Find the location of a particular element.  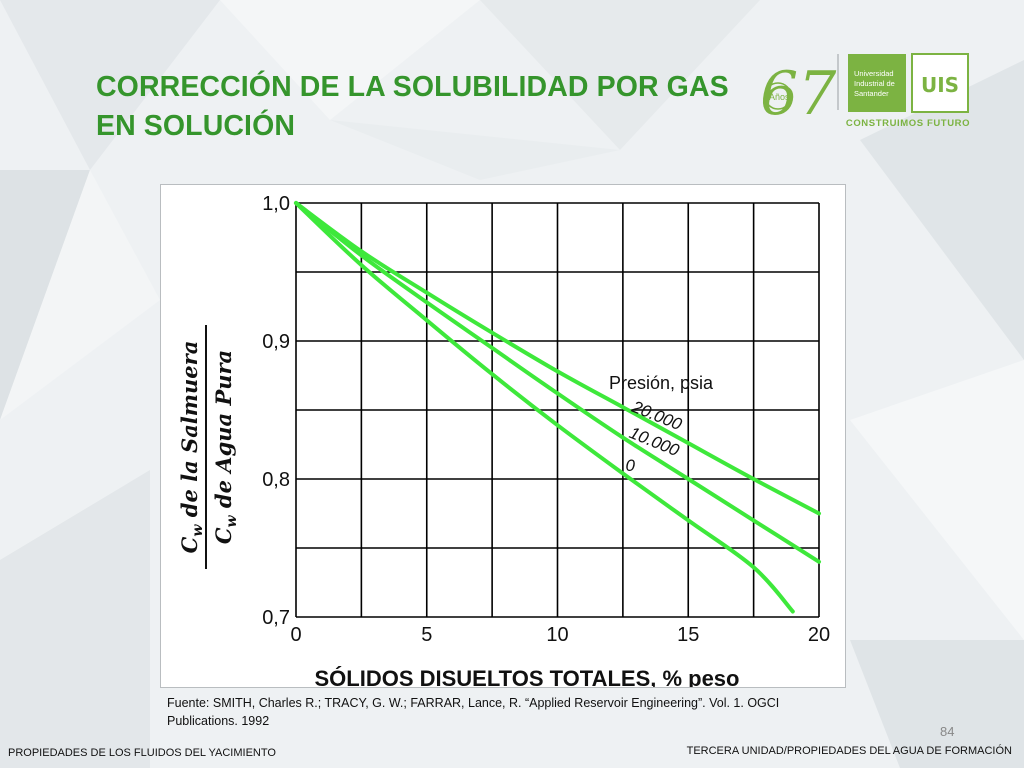

uis-name-line1: Universidad is located at coordinates (874, 73).